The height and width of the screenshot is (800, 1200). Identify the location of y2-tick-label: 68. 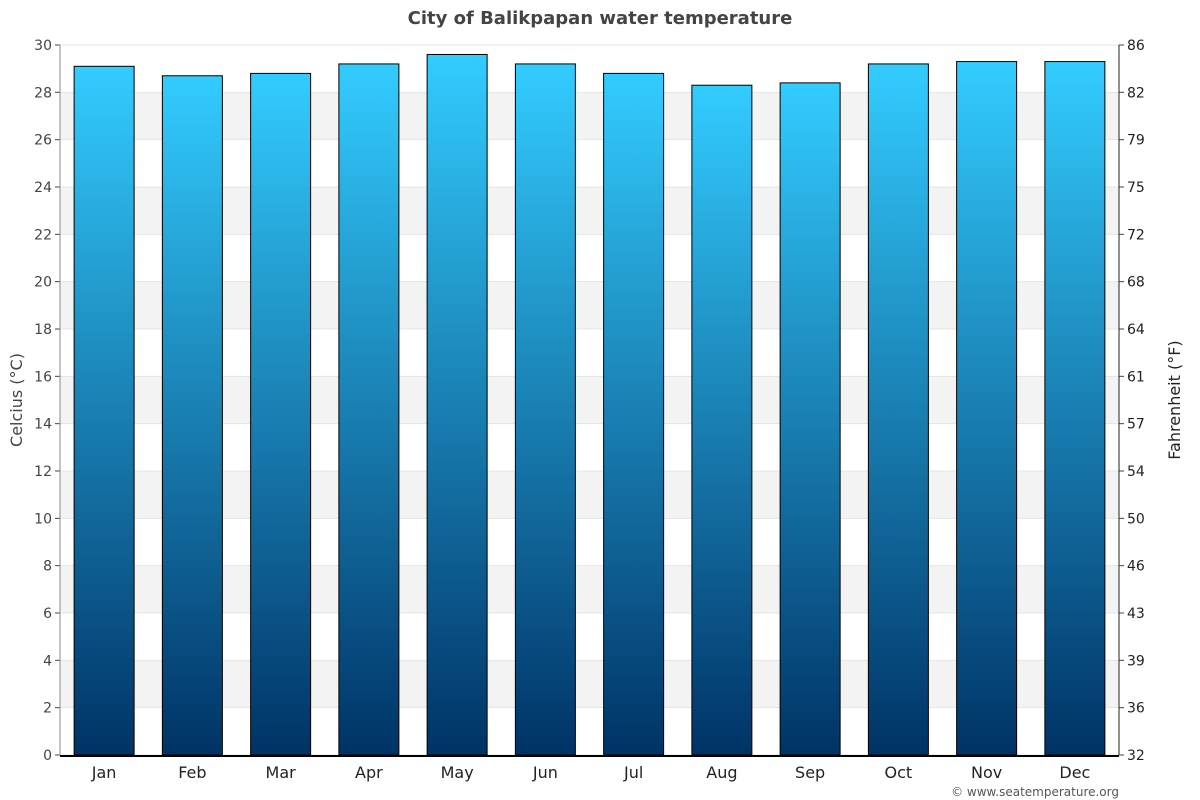
(1136, 283).